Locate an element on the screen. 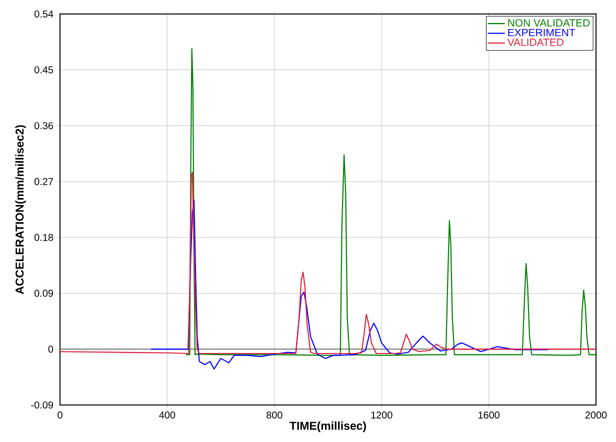  y-axis-title: ACCELERATION(mm/millisec2) is located at coordinates (20, 209).